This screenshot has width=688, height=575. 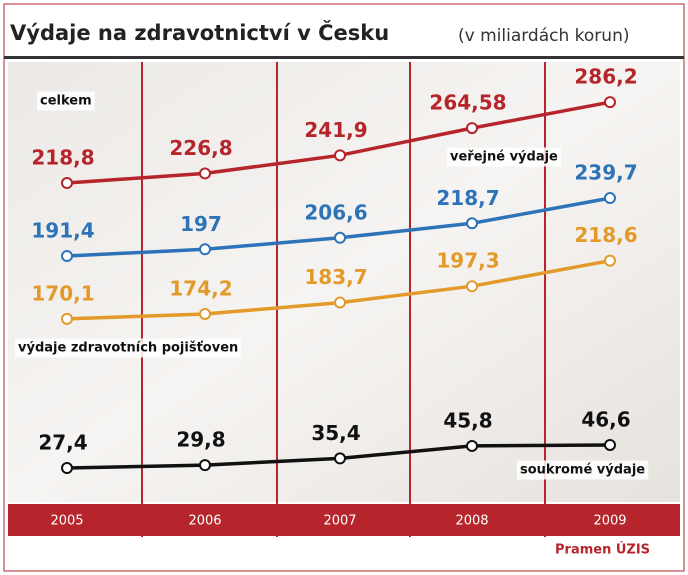 What do you see at coordinates (543, 36) in the screenshot?
I see `chart-subtitle: (v miliardách korun)` at bounding box center [543, 36].